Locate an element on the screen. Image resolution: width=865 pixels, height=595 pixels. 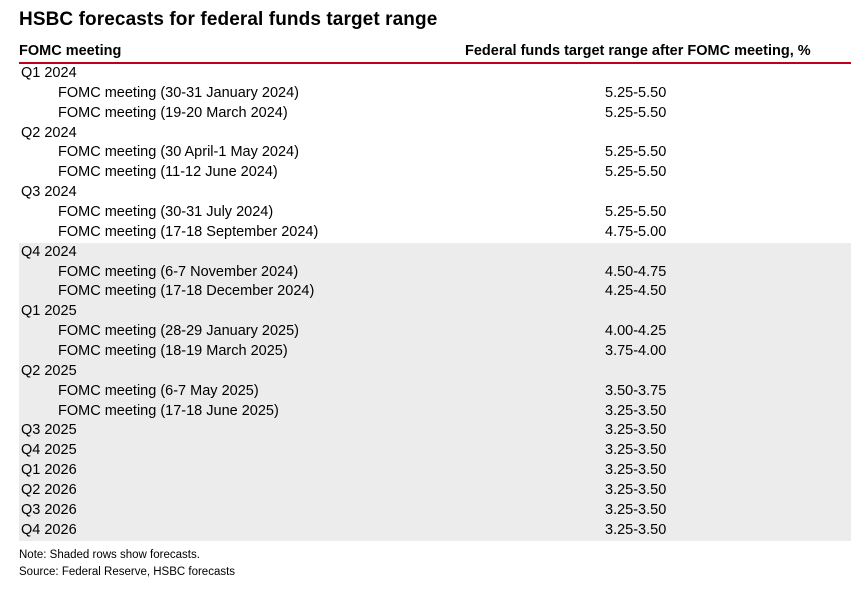
table-row-period: Q3 2026 3.25-3.50 is located at coordinates (435, 510).